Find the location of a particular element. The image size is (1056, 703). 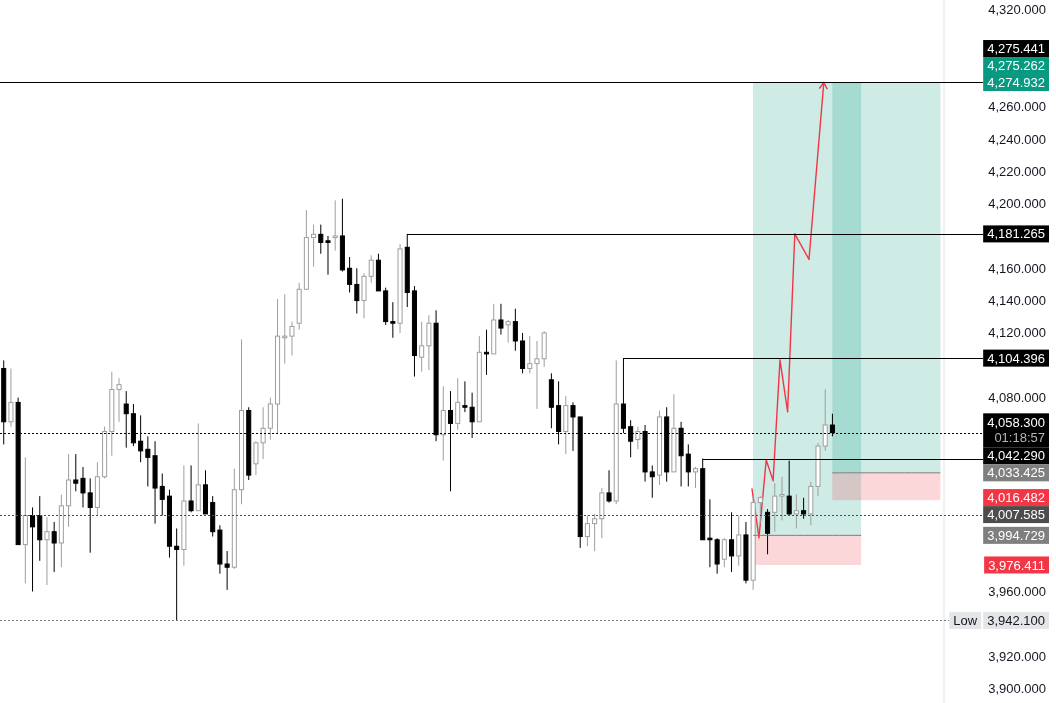

y-tick-label: 4,240.000 is located at coordinates (1017, 139).